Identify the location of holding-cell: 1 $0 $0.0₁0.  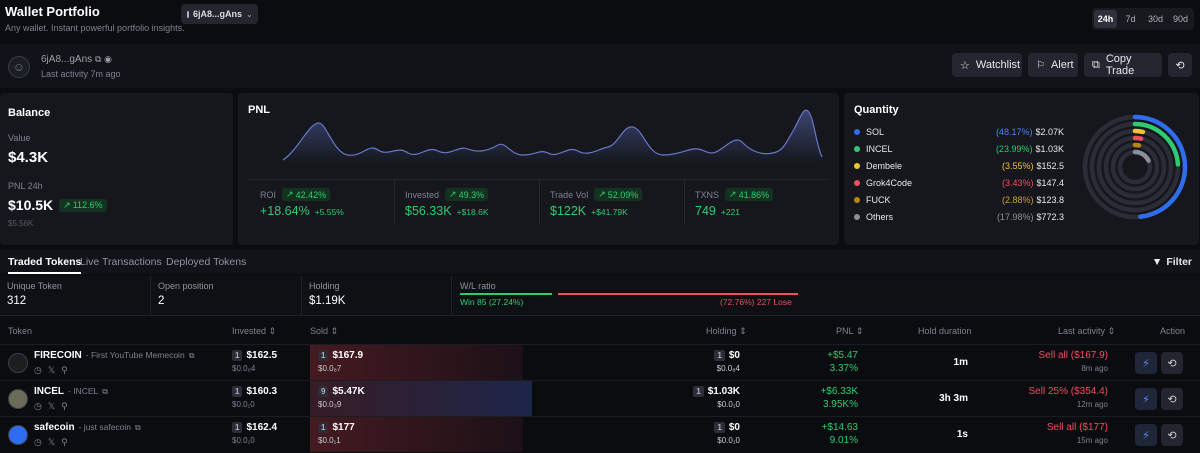
(727, 433).